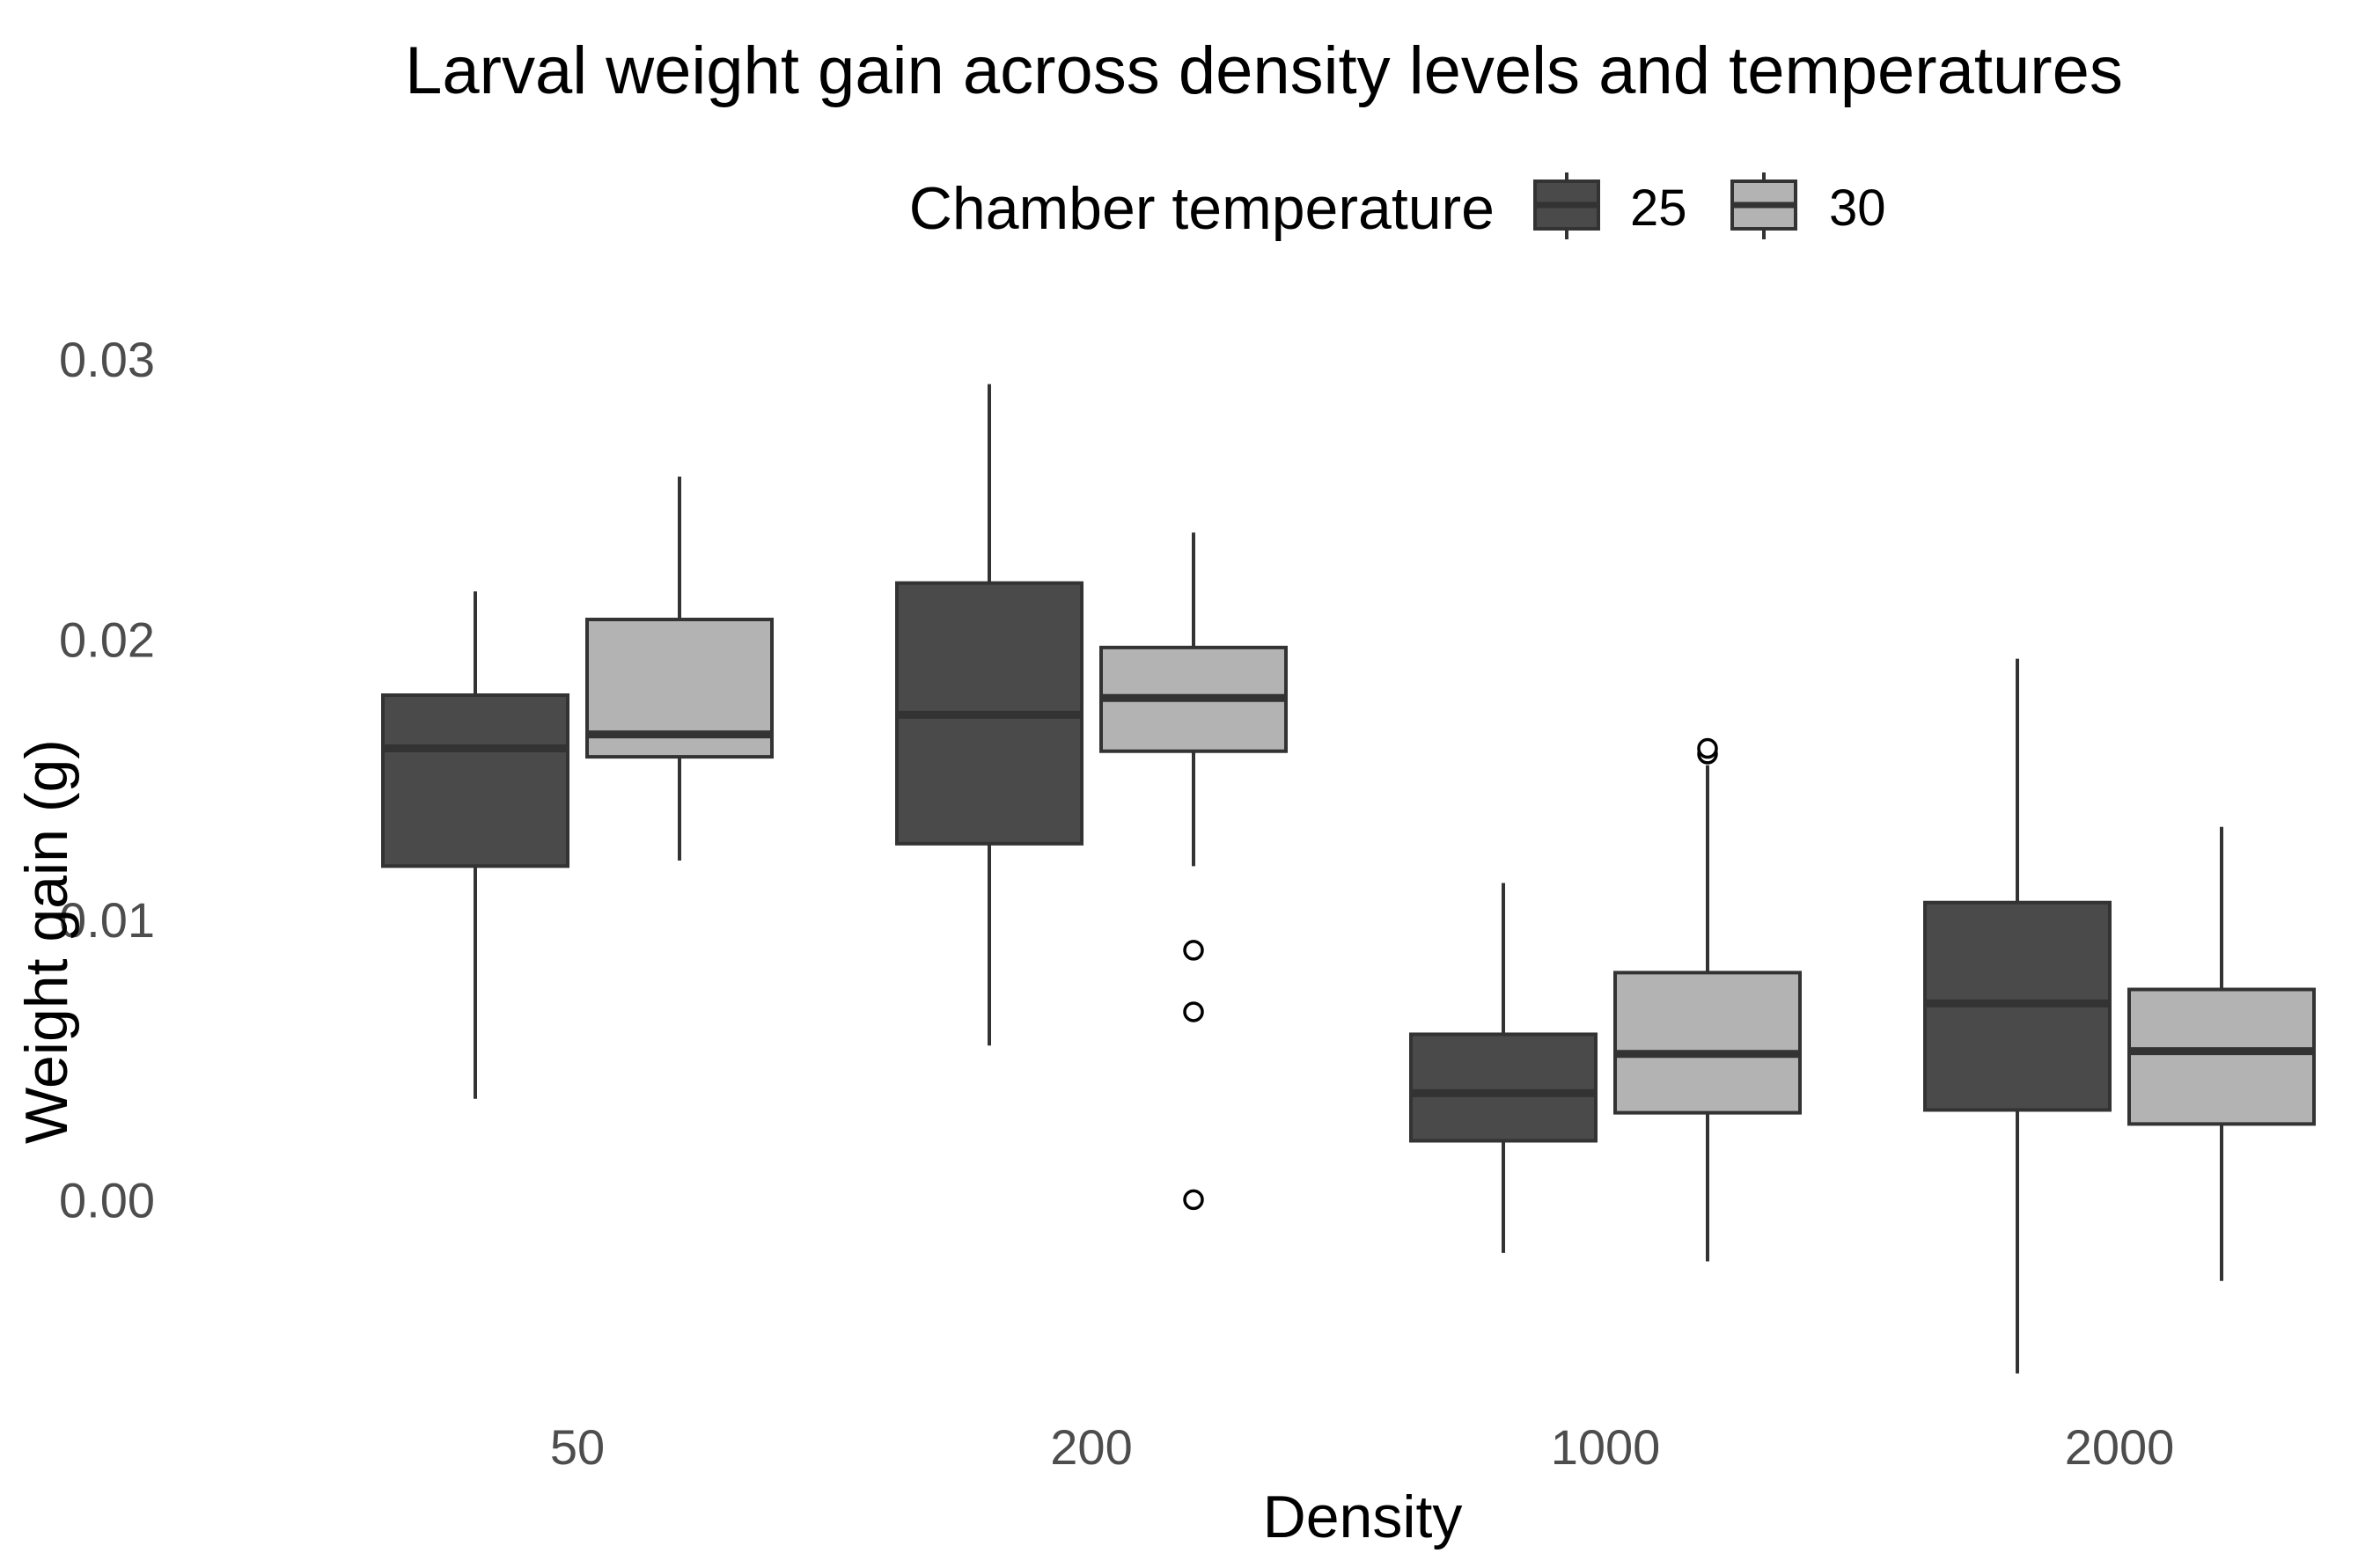 This screenshot has width=2380, height=1568. Describe the element at coordinates (1857, 208) in the screenshot. I see `legend-label-30: 30` at that location.